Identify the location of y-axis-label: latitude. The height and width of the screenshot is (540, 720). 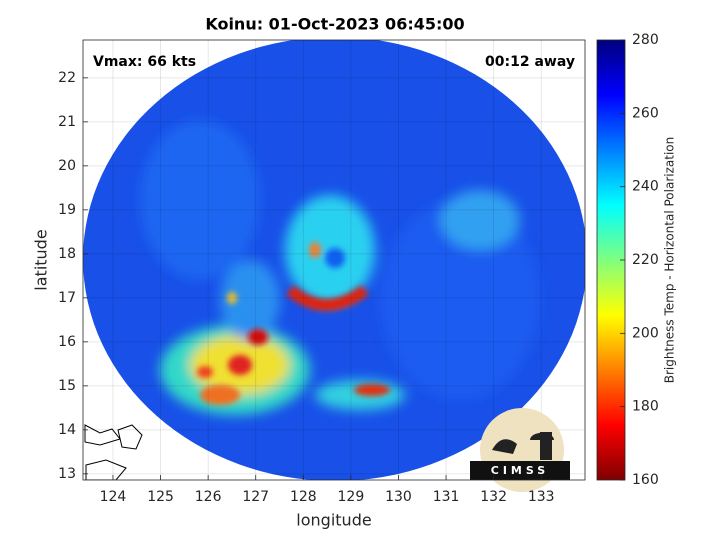
(41, 259).